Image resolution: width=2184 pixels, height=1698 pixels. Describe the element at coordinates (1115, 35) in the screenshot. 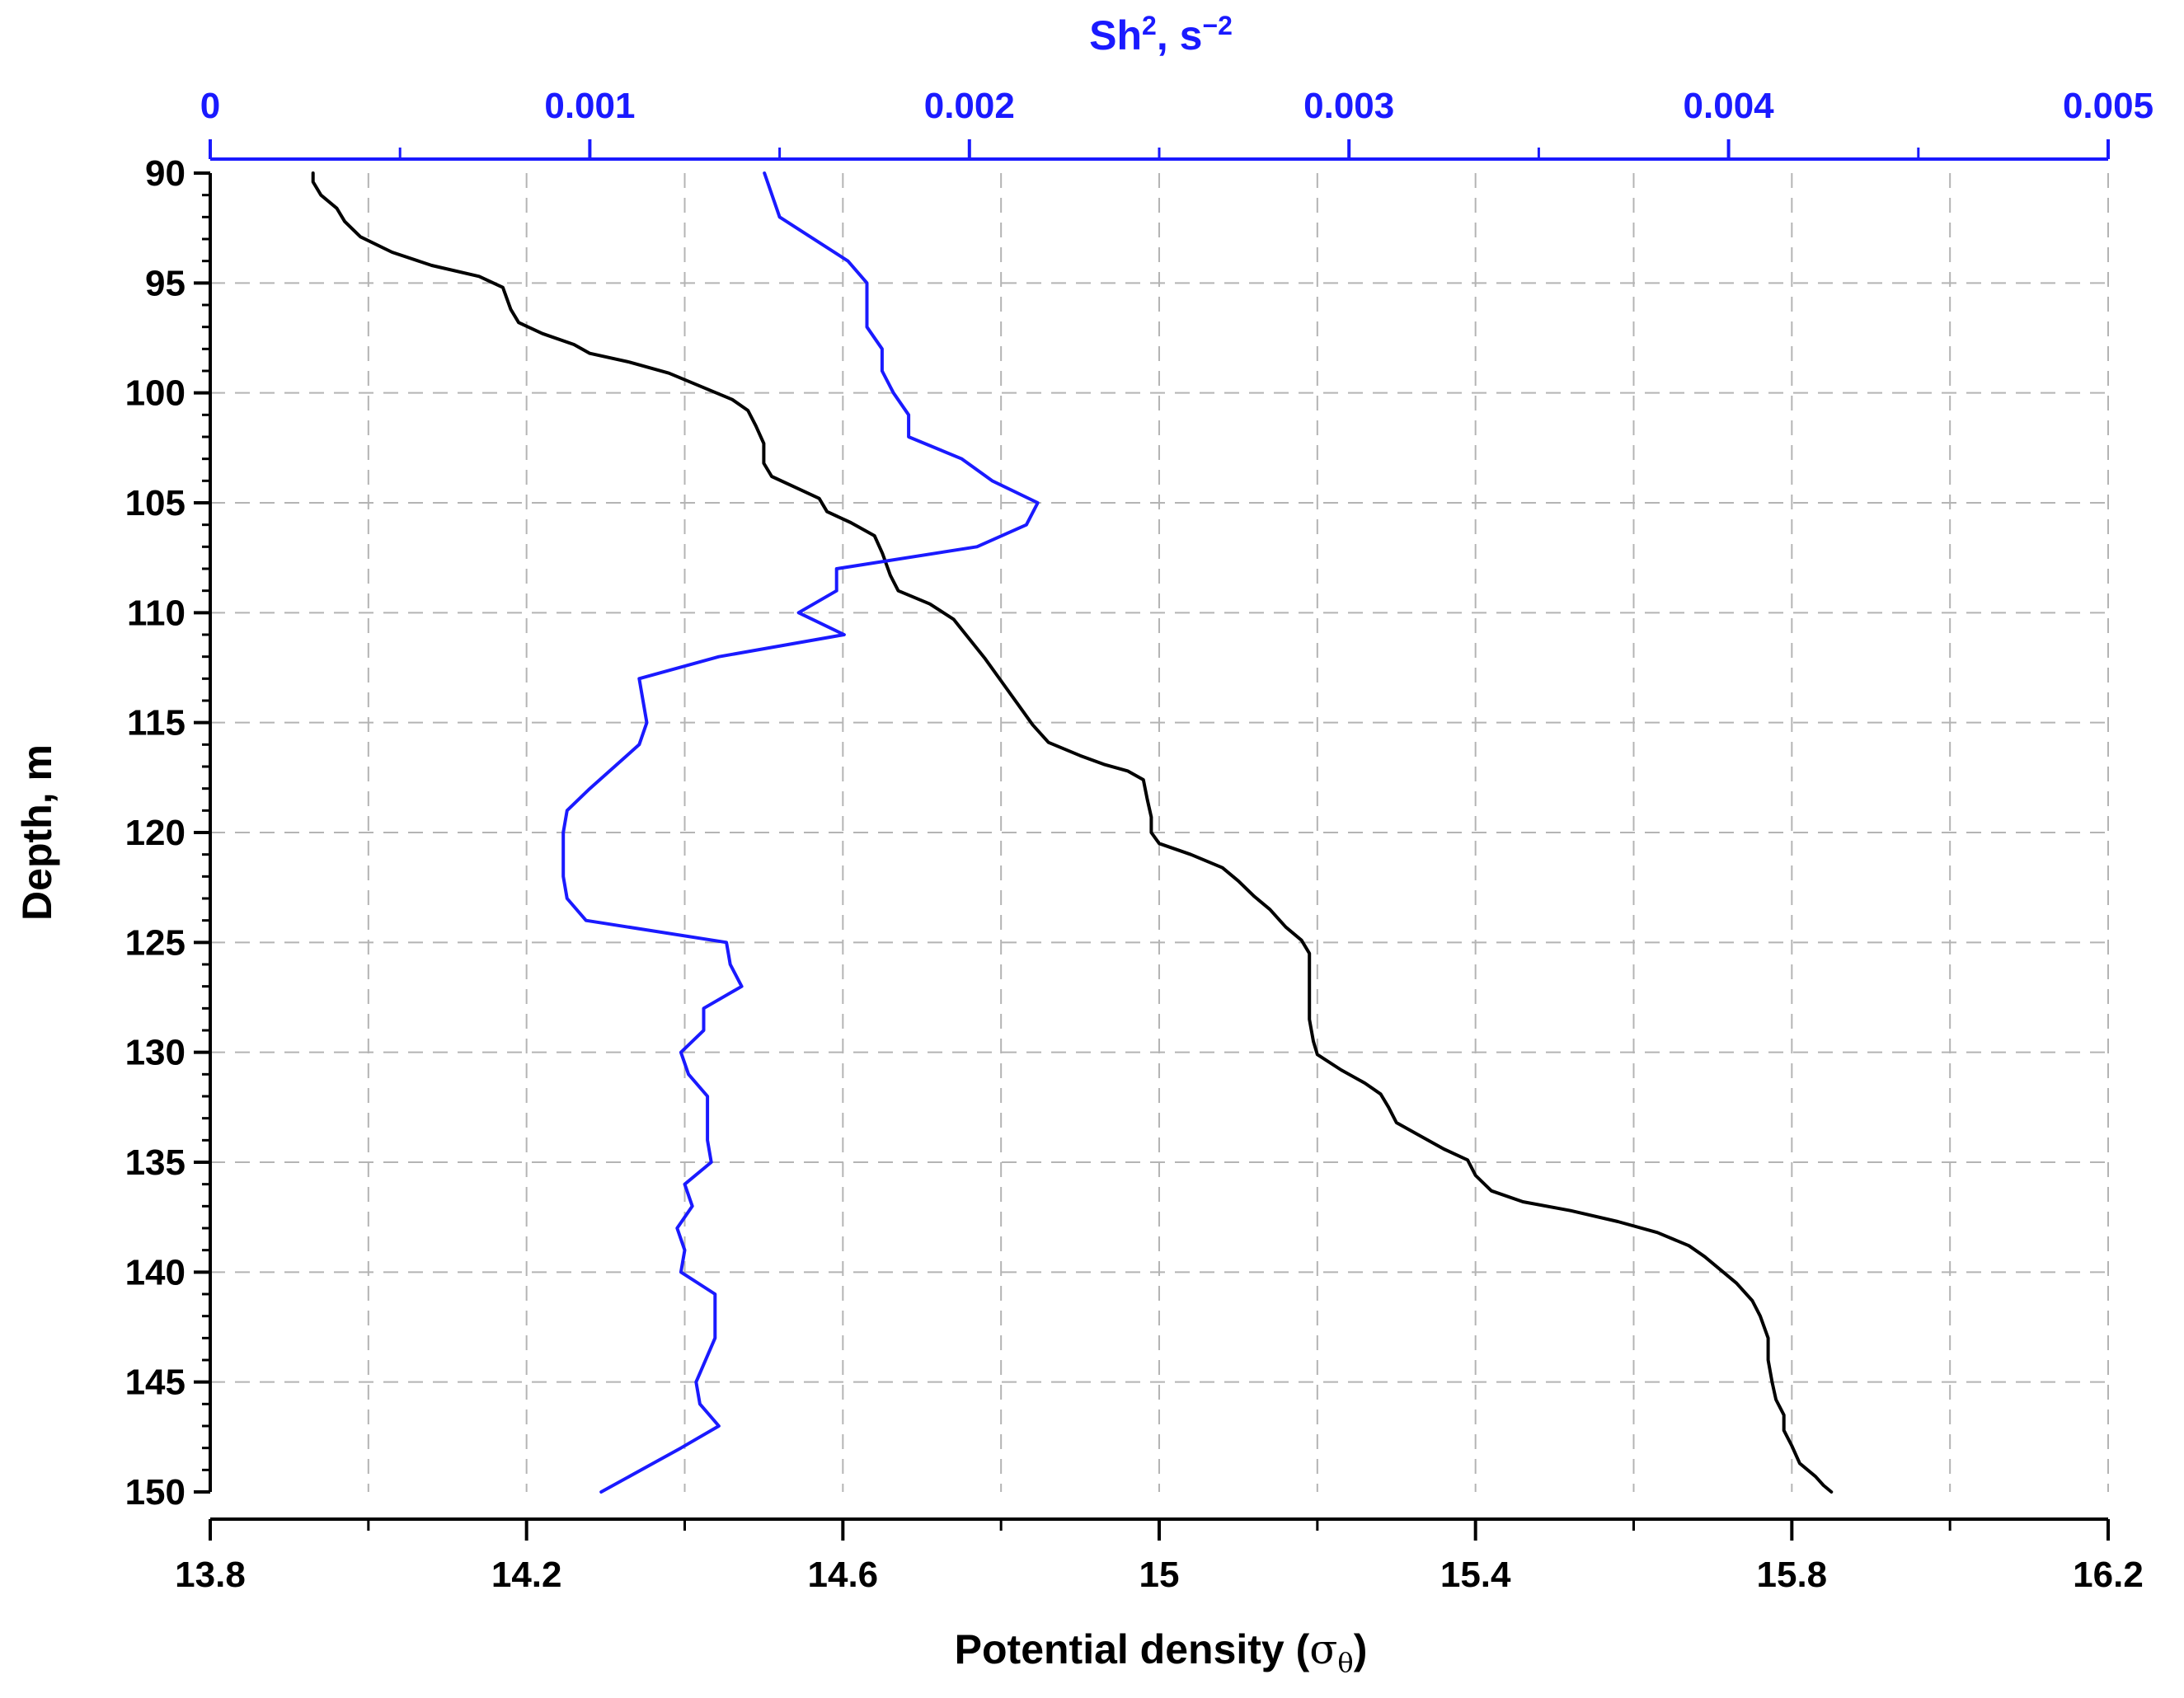

I see `top-title-base: Sh` at that location.